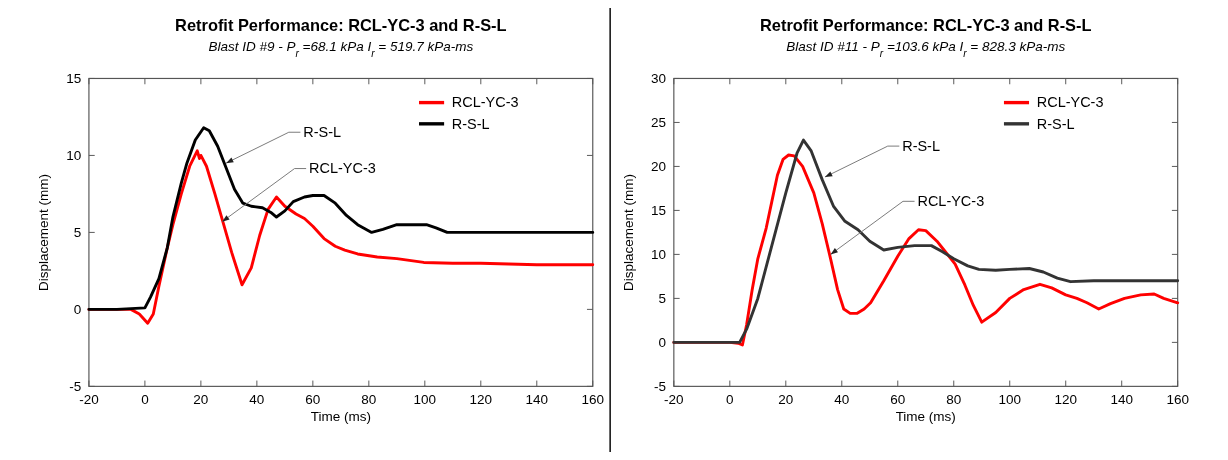 The image size is (1228, 460). I want to click on y-tick-label: 30, so click(659, 79).